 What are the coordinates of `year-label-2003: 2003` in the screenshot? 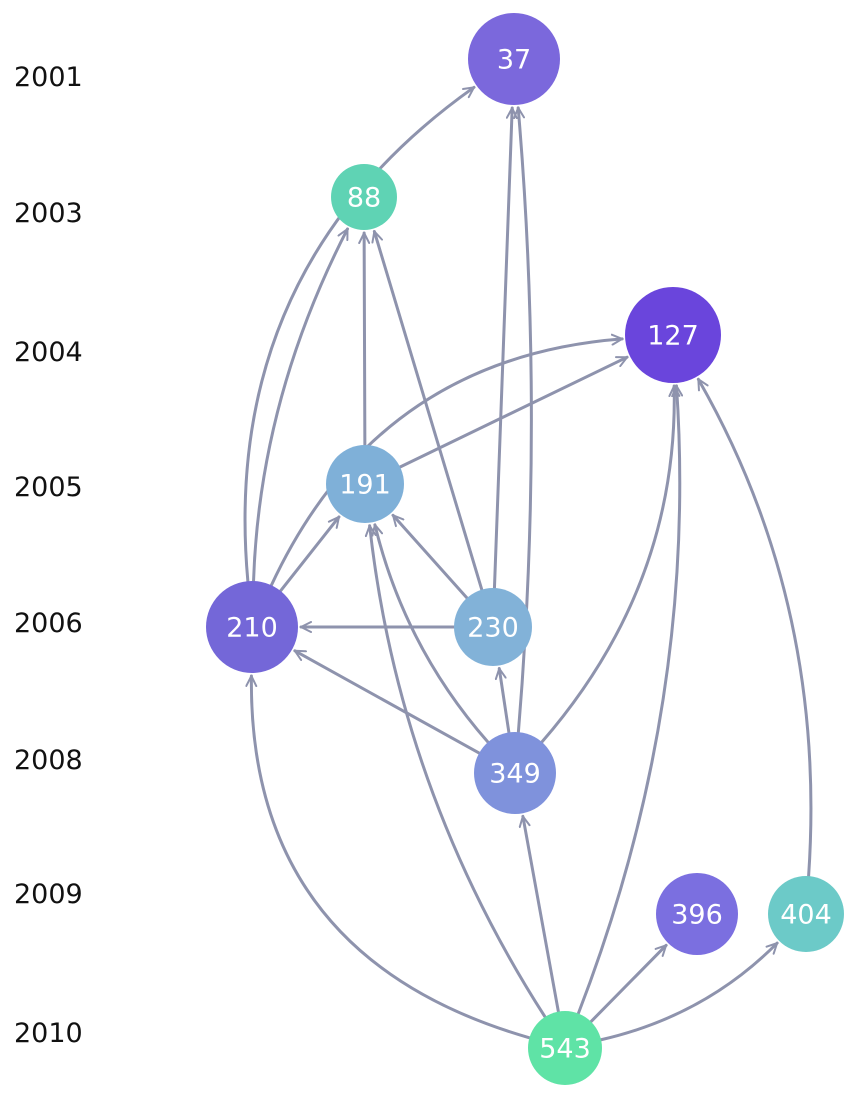 It's located at (48, 213).